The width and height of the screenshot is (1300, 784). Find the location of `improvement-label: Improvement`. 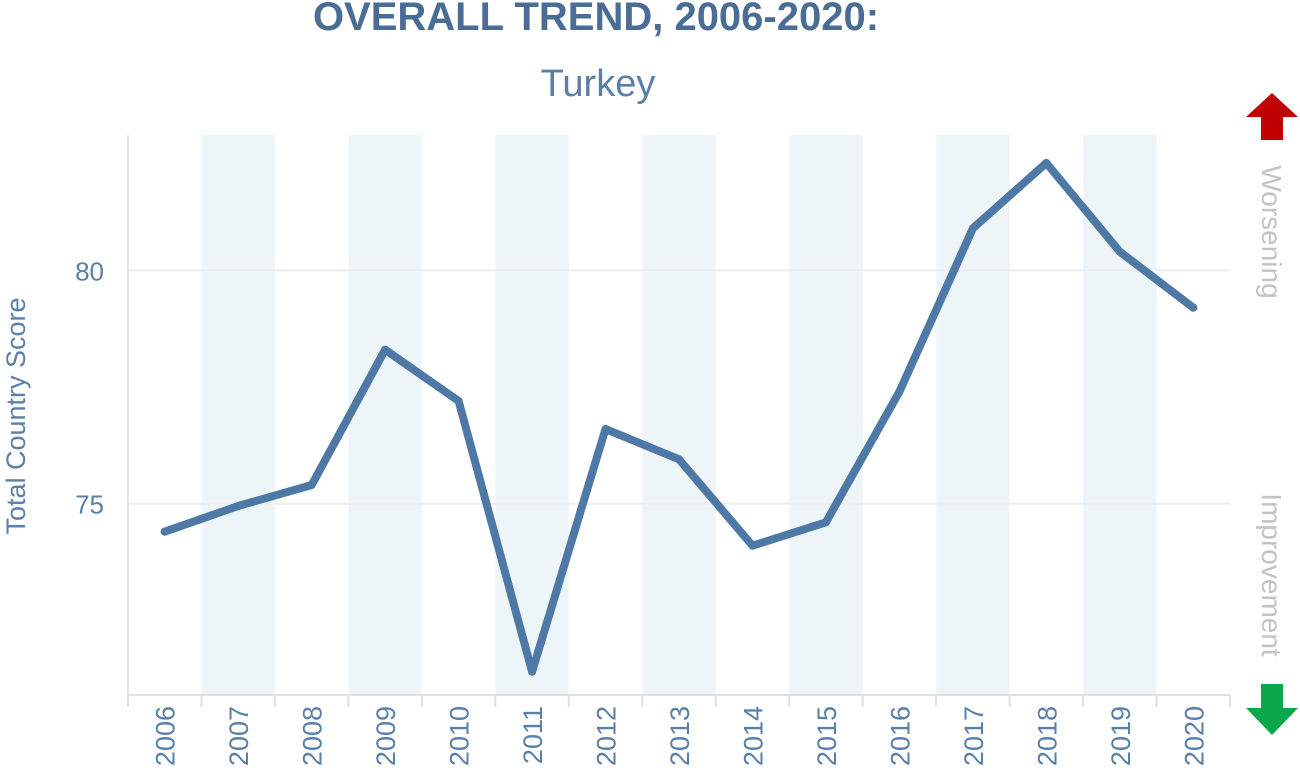

improvement-label: Improvement is located at coordinates (1271, 575).